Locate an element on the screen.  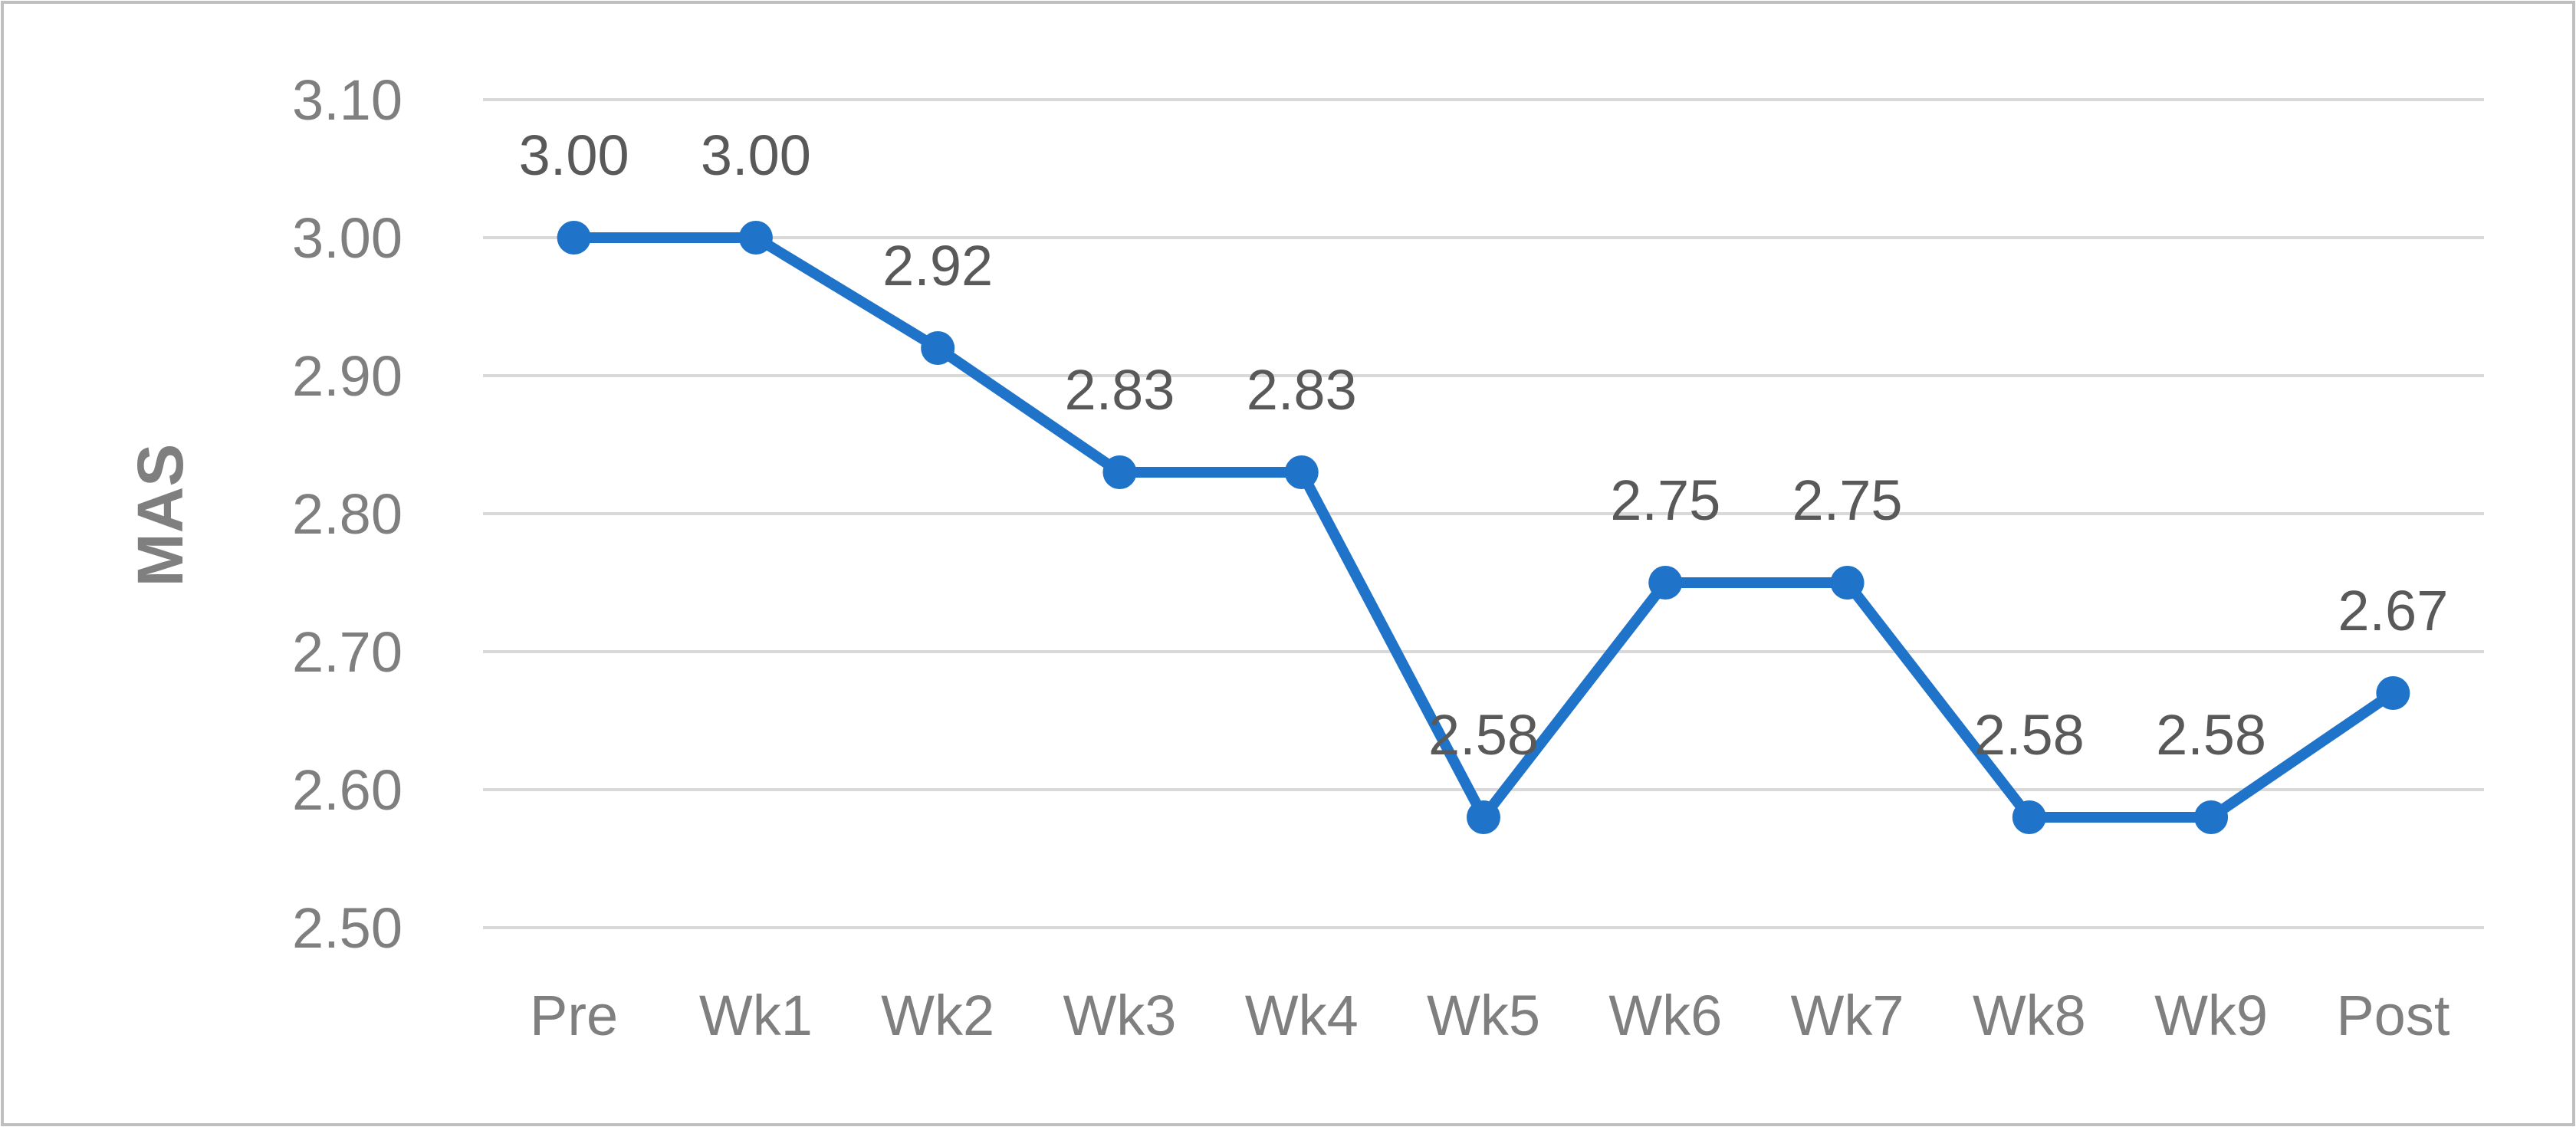
x-category-label: Pre is located at coordinates (574, 1015).